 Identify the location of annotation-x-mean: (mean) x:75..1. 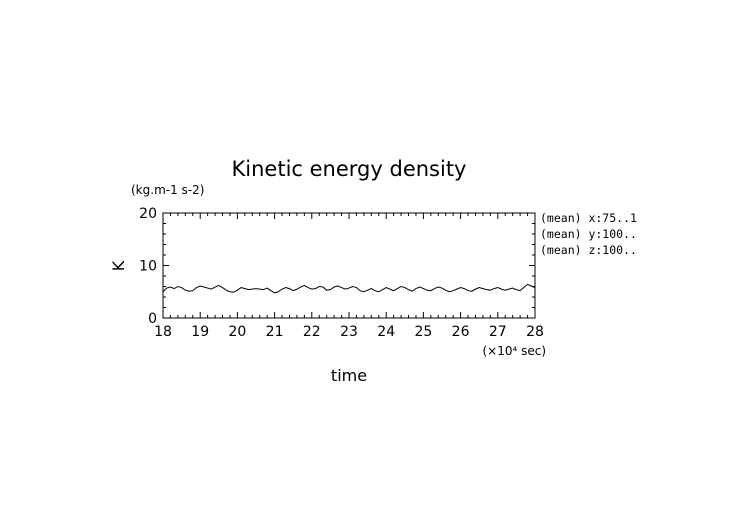
(588, 218).